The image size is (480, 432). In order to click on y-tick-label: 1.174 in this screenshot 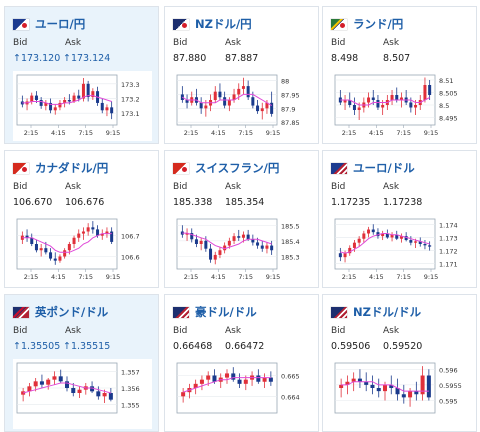, I will do `click(448, 225)`.